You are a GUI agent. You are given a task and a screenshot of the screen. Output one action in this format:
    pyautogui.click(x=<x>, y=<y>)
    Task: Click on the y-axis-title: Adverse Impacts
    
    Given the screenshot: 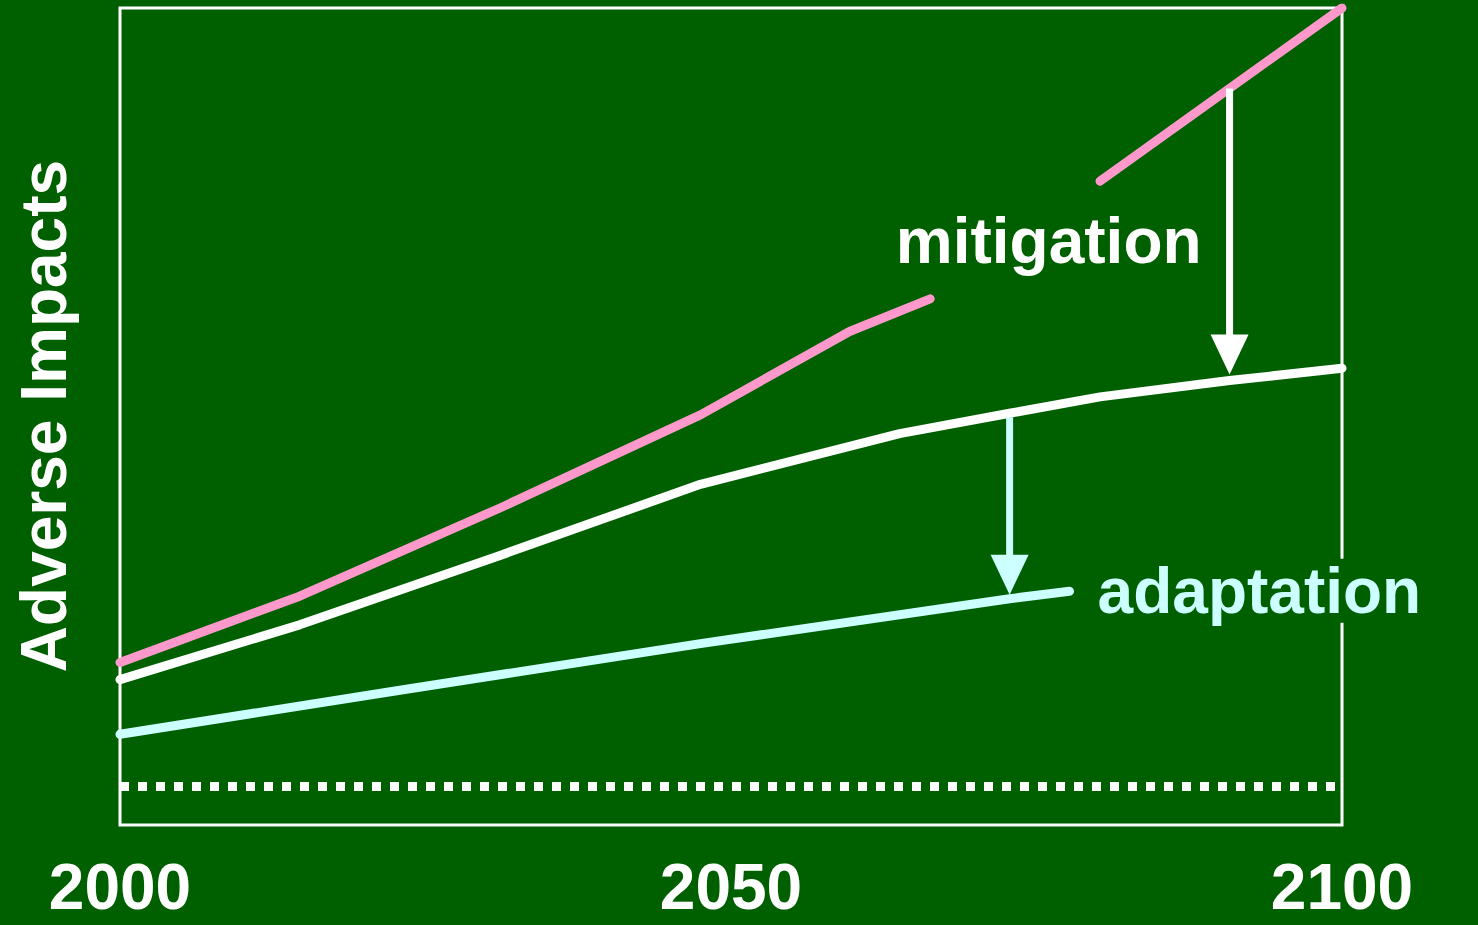 What is the action you would take?
    pyautogui.click(x=44, y=416)
    